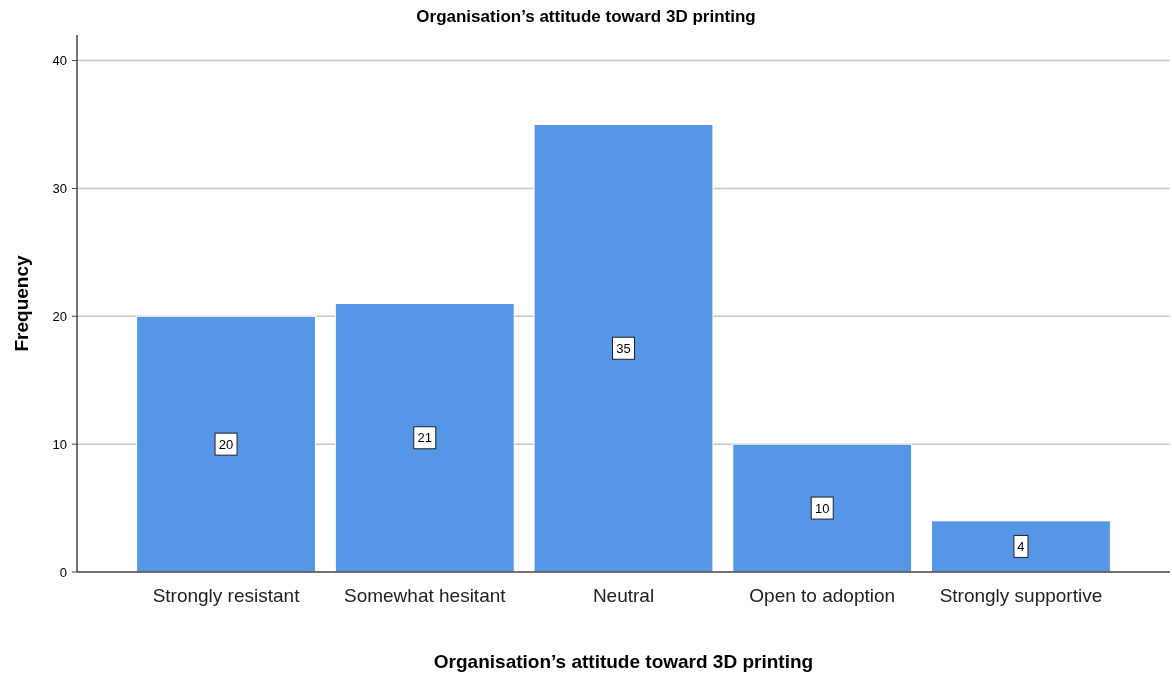 The width and height of the screenshot is (1172, 677). What do you see at coordinates (822, 595) in the screenshot?
I see `x-tick-label: Open to adoption` at bounding box center [822, 595].